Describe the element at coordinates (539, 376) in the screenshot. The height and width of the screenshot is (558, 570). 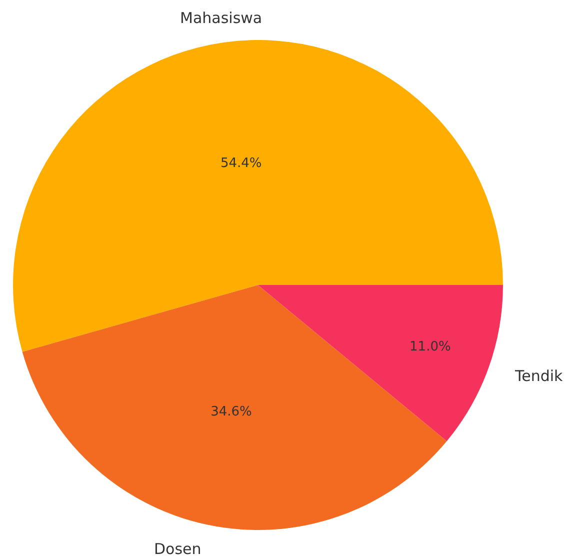
I see `slice-label: Tendik` at that location.